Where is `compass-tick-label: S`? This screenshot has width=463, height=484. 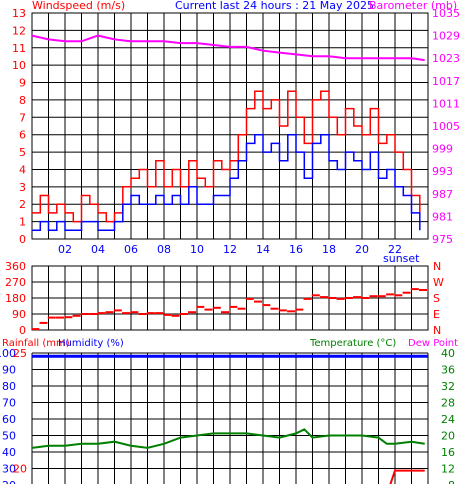
compass-tick-label: S is located at coordinates (436, 298).